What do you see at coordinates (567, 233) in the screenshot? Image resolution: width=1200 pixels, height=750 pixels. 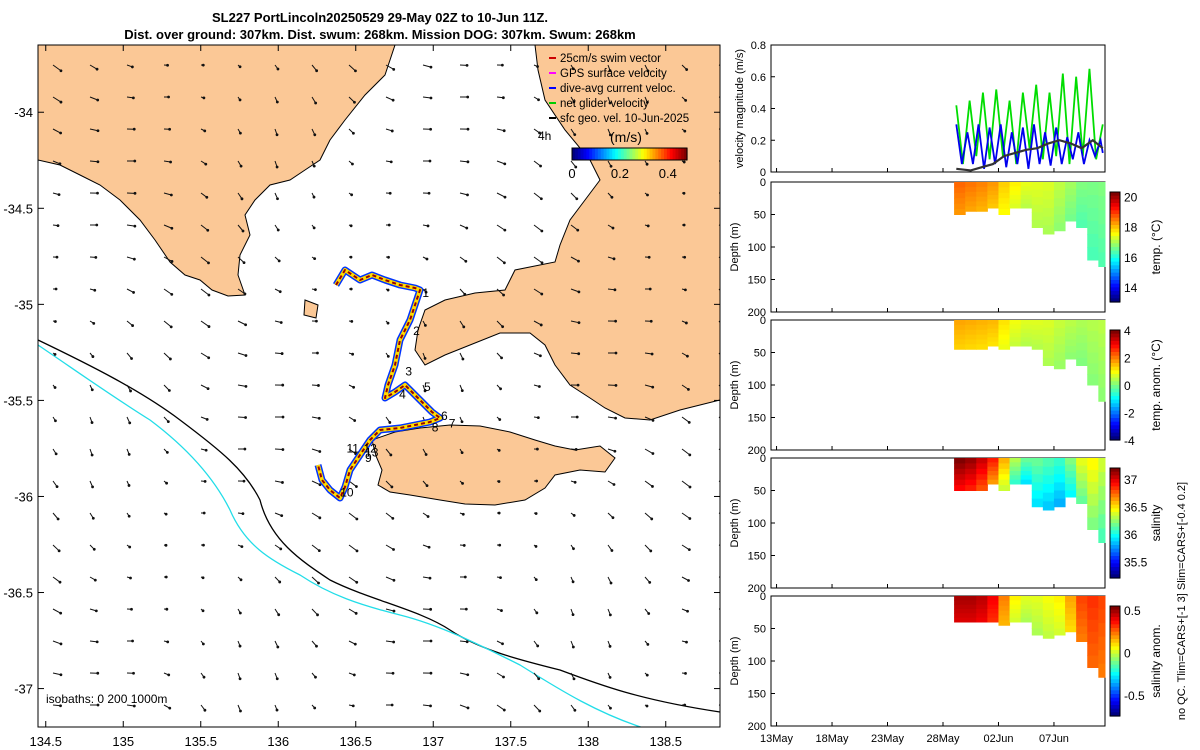 I see `land-yorke-peninsula` at bounding box center [567, 233].